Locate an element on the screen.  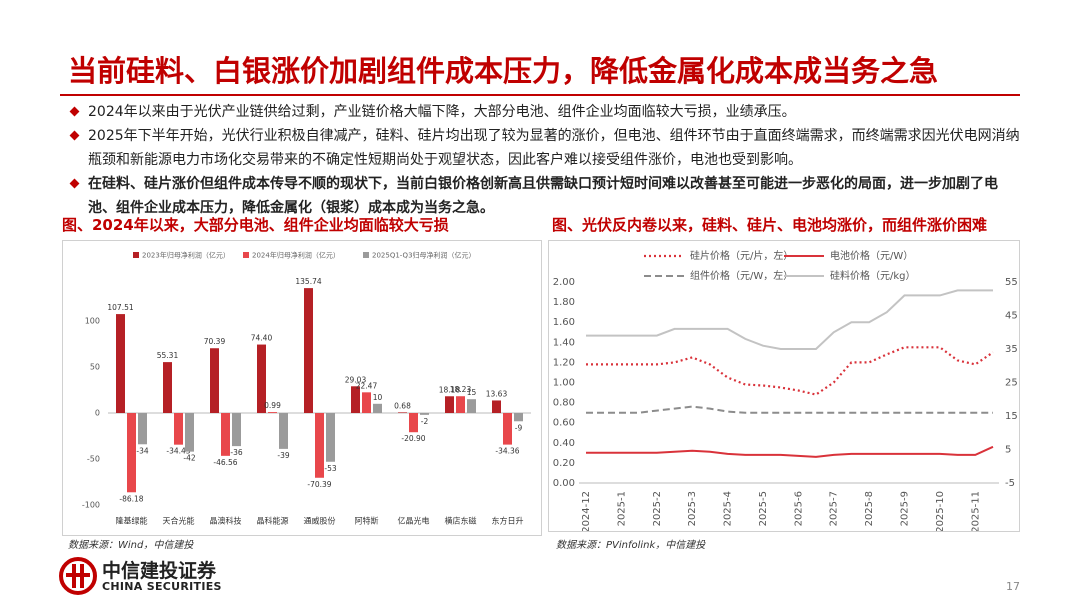
legend-label: 2024年归母净利润（亿元） is located at coordinates (296, 255).